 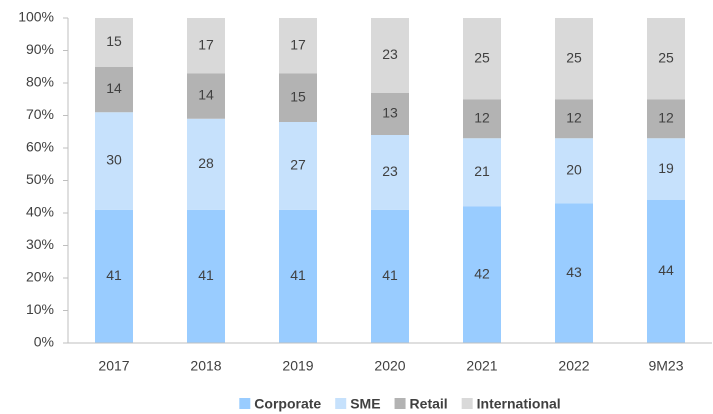 I want to click on y-tick-label: 70%, so click(x=40, y=114).